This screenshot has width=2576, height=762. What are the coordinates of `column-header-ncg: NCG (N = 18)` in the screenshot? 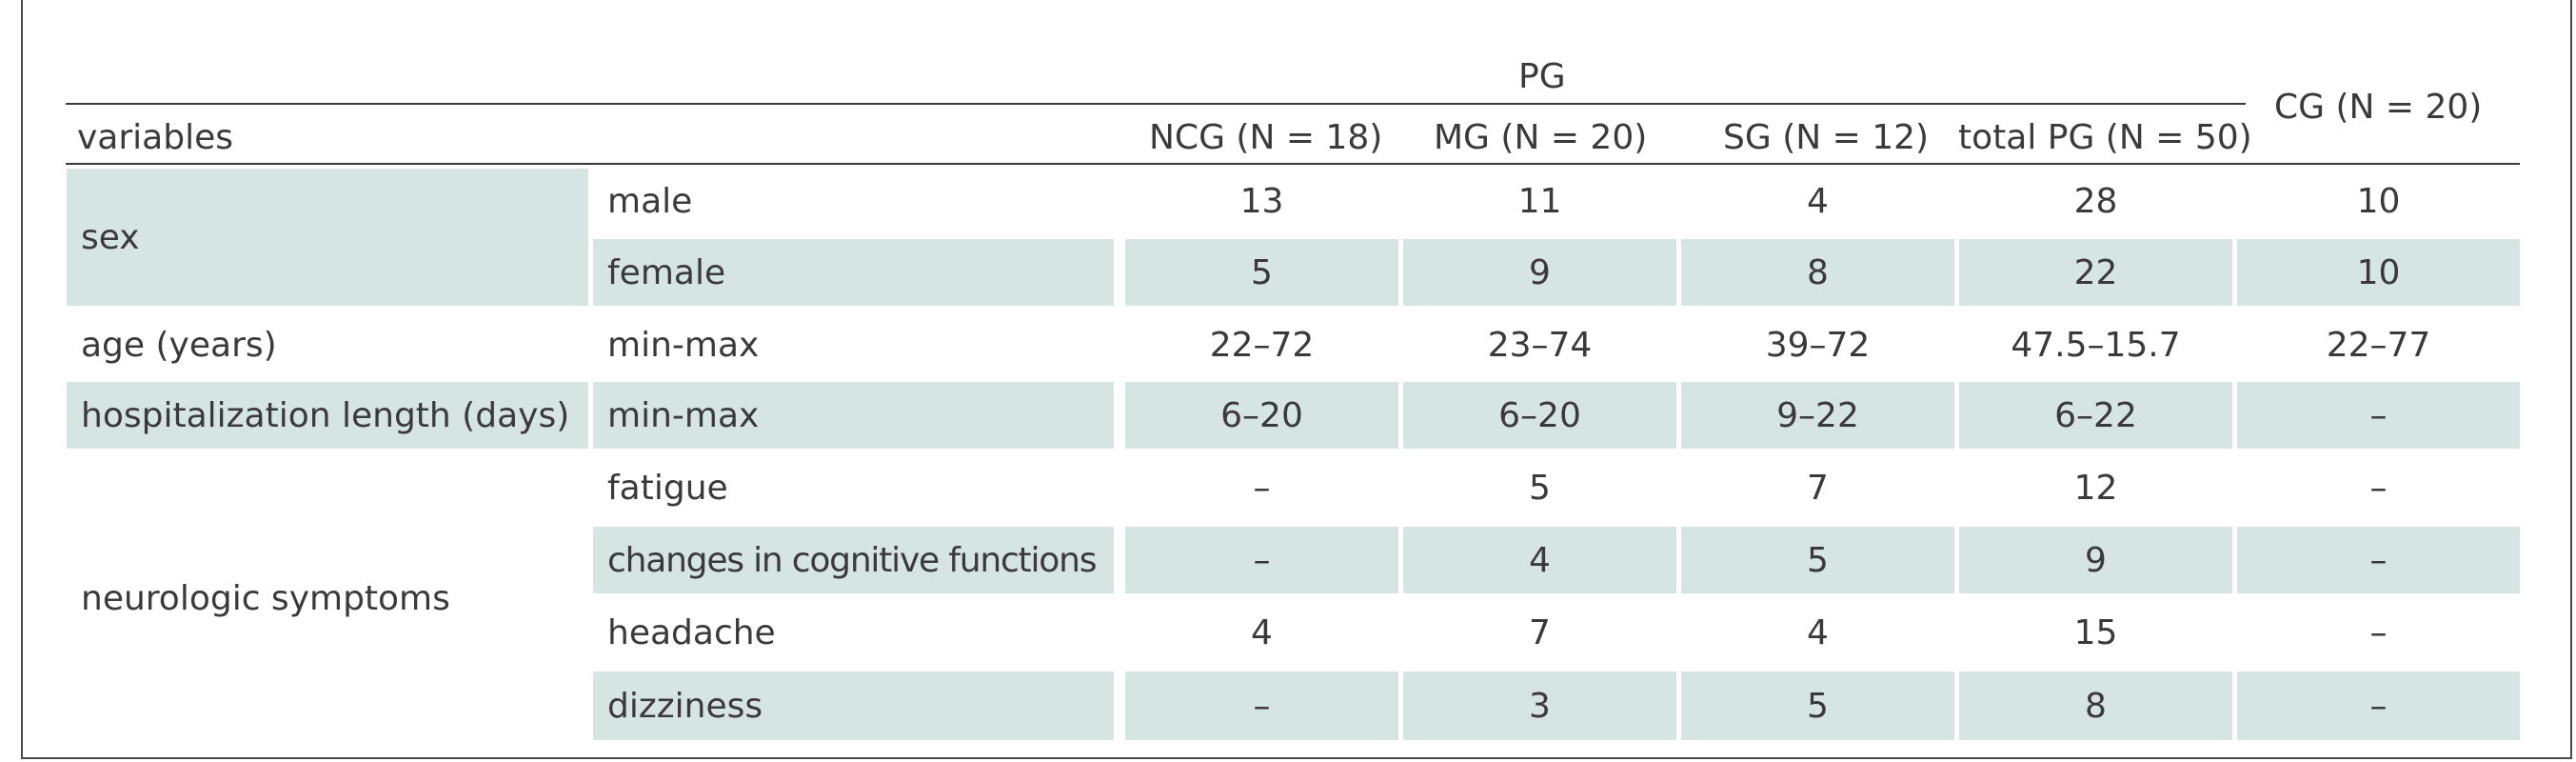 It's located at (1266, 137).